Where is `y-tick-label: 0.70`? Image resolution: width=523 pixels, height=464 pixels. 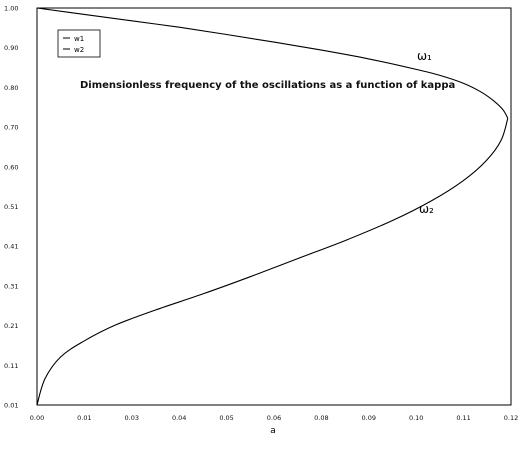 y-tick-label: 0.70 is located at coordinates (11, 128).